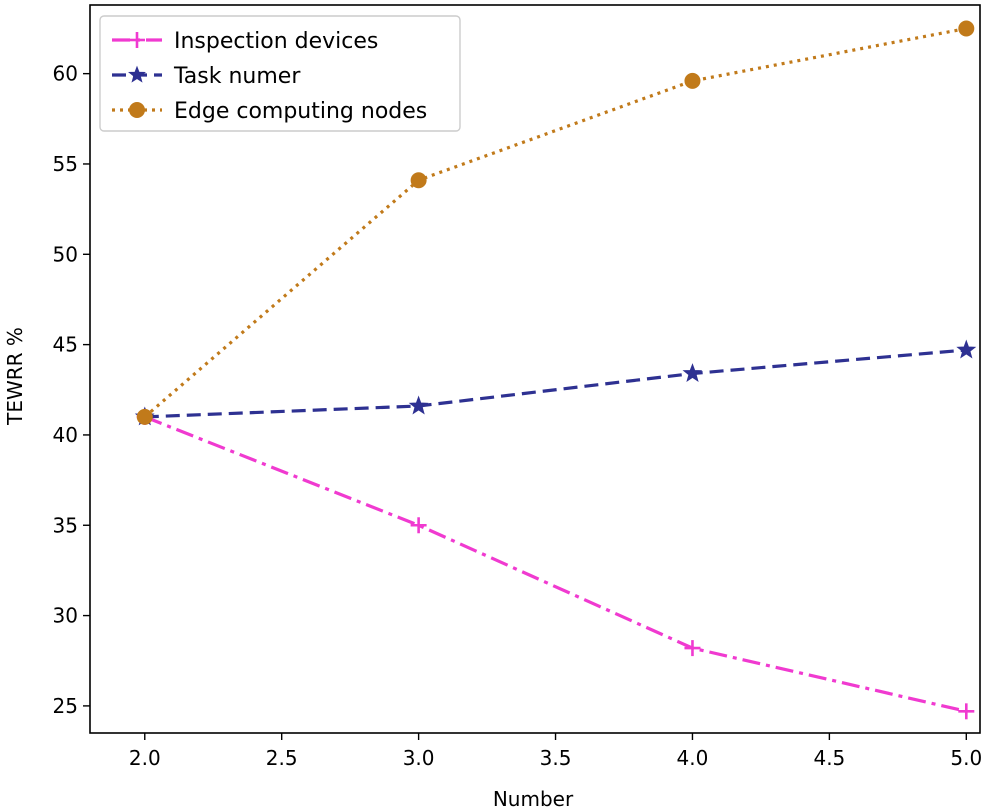 The image size is (991, 810). Describe the element at coordinates (65, 164) in the screenshot. I see `y-tick-label: 55` at that location.